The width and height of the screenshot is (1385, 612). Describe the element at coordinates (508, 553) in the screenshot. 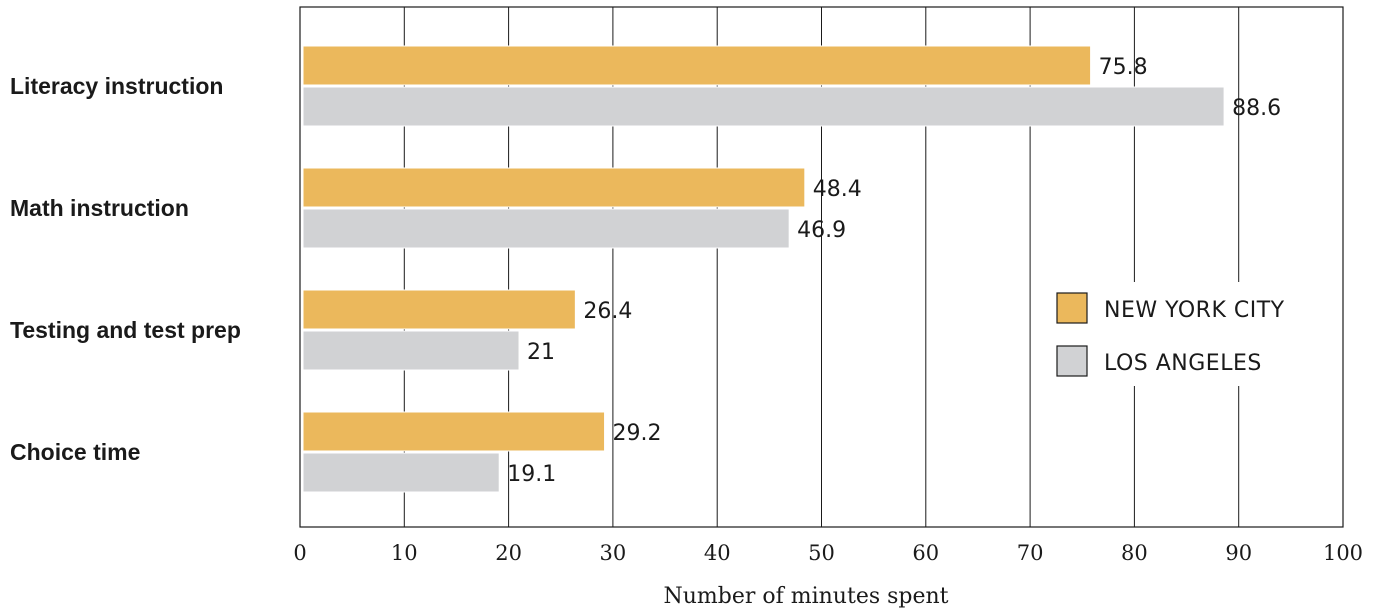

I see `x-tick-label: 20` at that location.